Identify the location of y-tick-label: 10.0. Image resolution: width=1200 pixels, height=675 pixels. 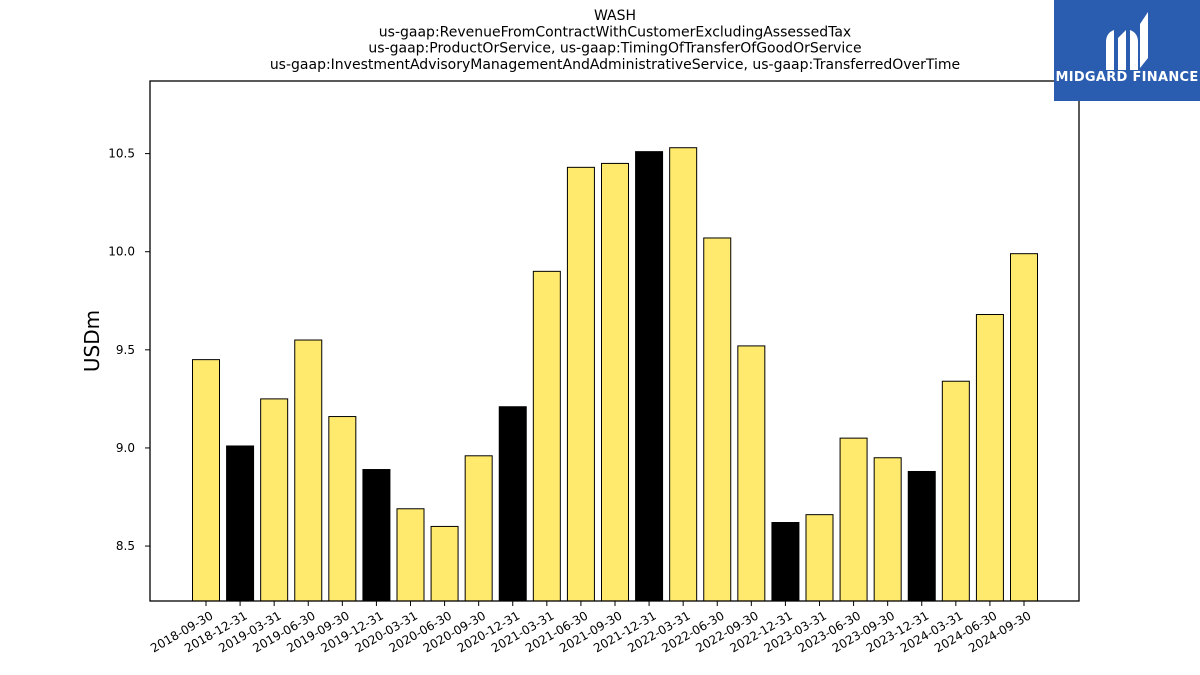
(121, 252).